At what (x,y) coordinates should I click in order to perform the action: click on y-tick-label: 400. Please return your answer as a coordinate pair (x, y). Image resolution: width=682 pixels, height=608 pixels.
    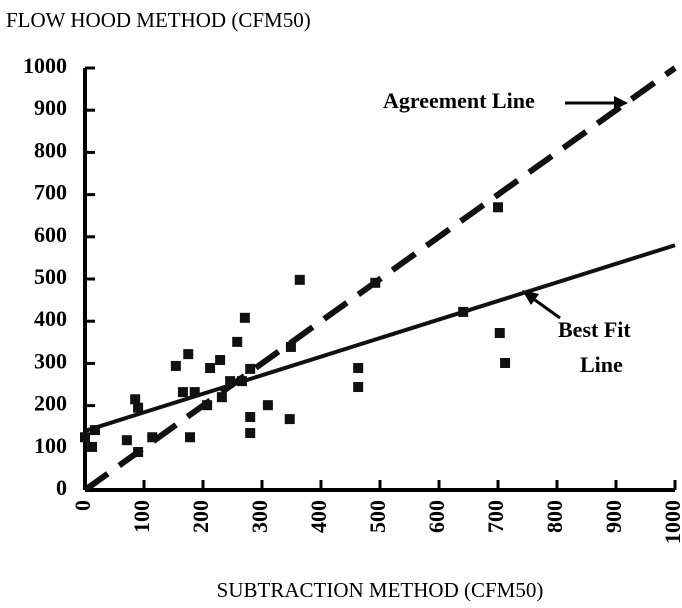
    Looking at the image, I should click on (50, 318).